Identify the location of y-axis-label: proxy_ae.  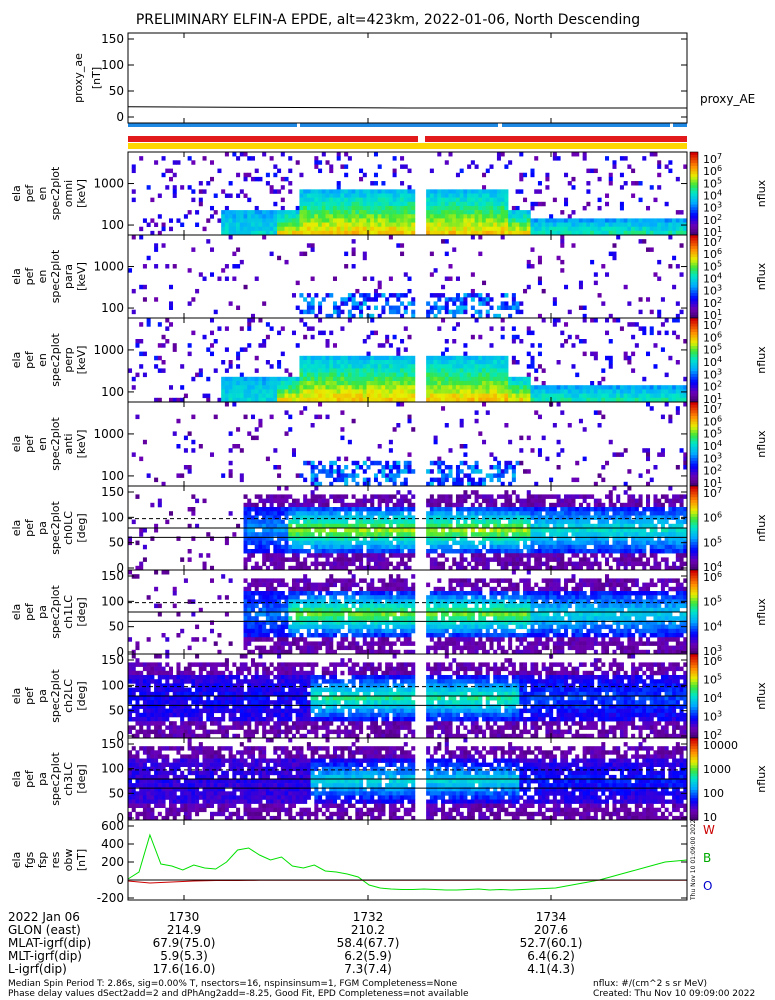
(78, 78).